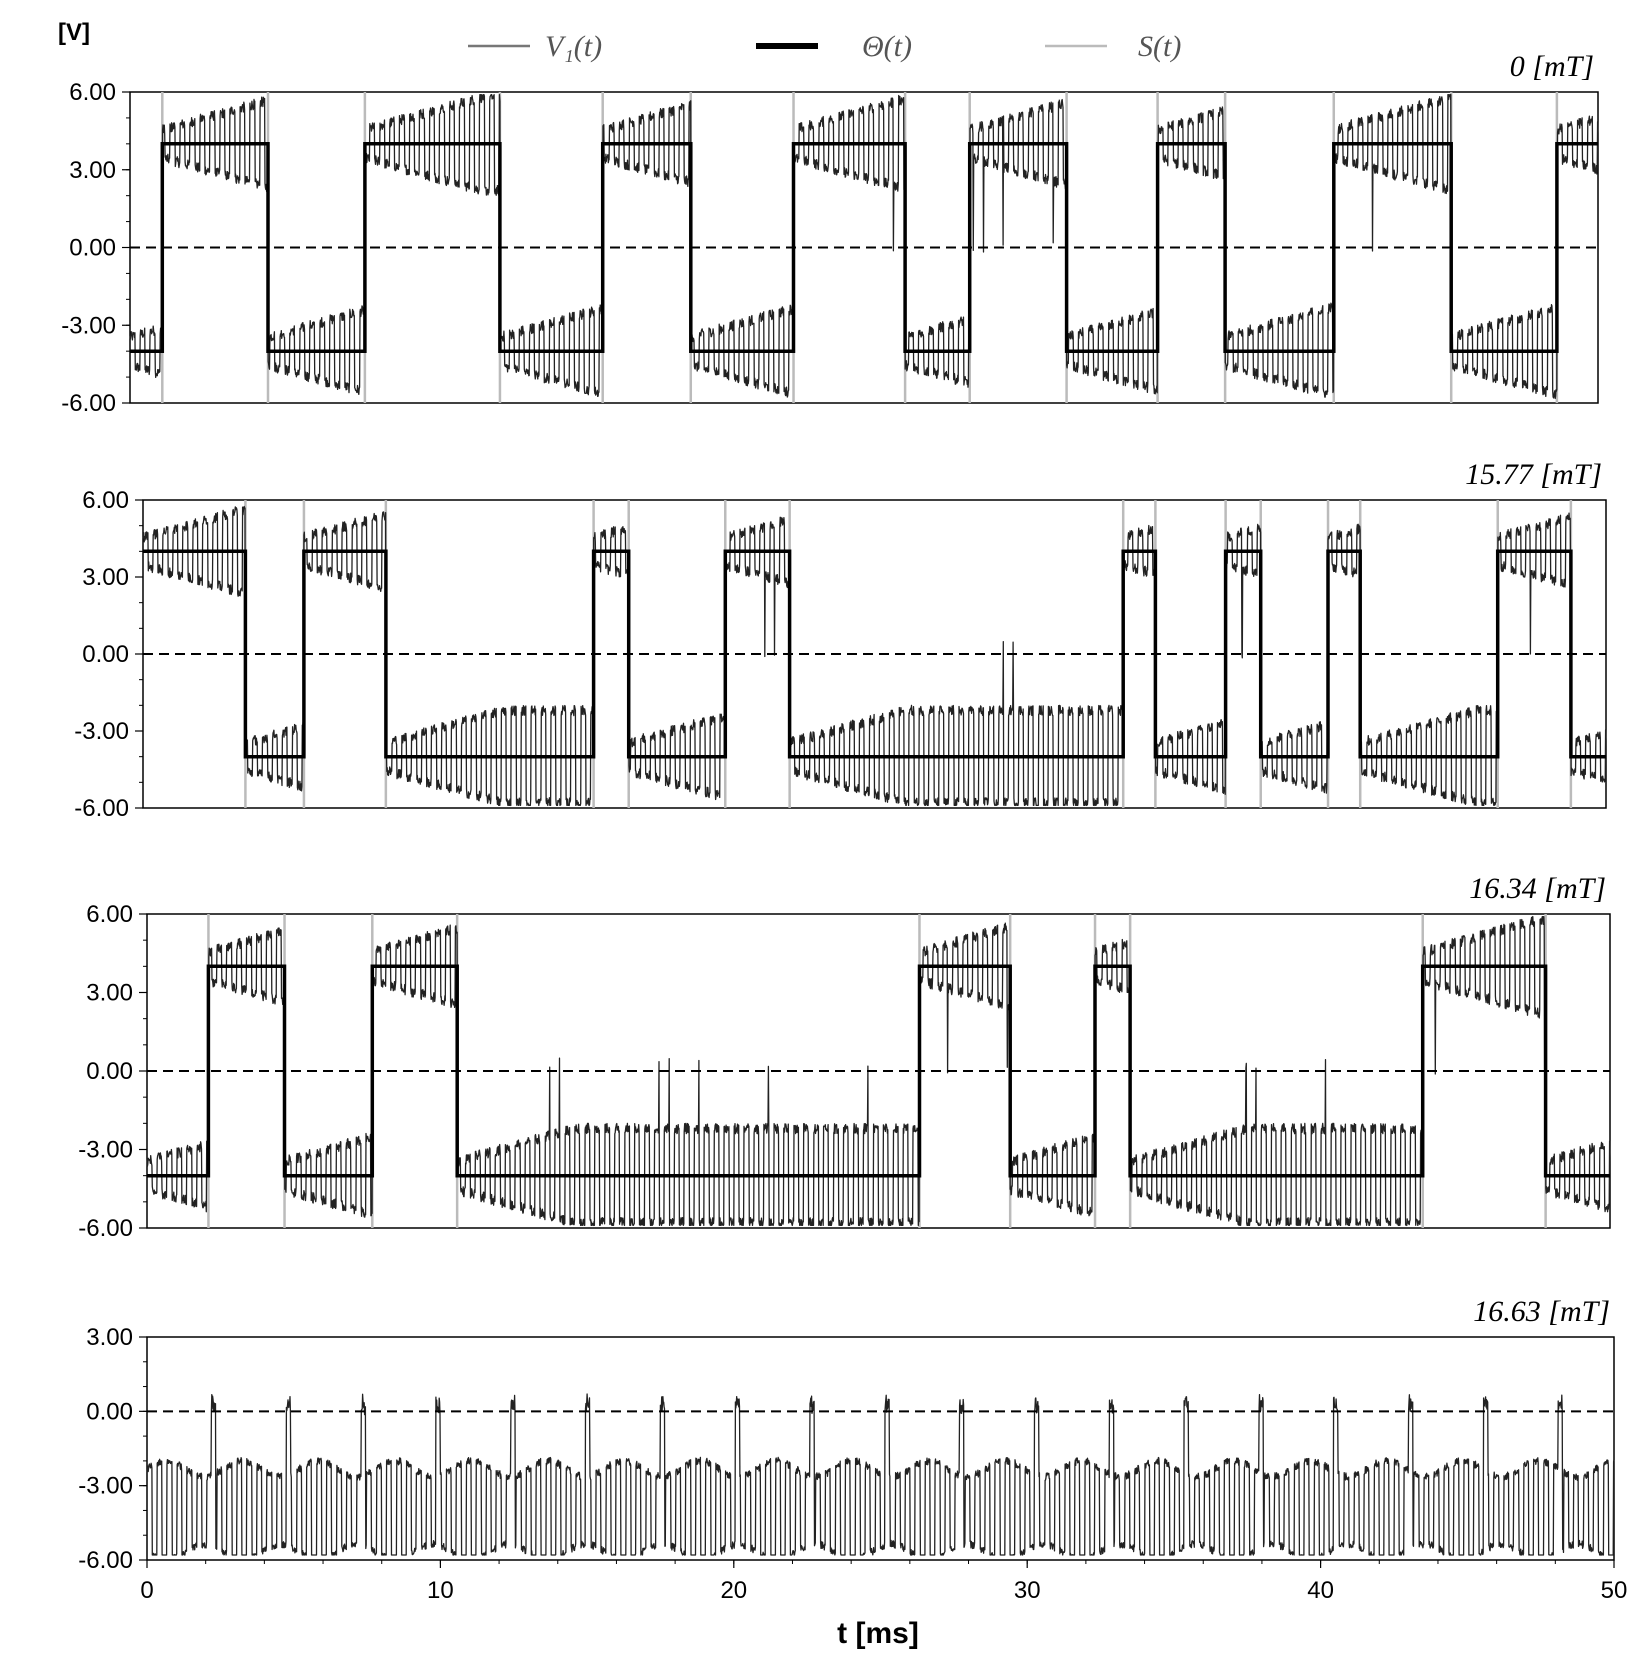 The width and height of the screenshot is (1643, 1676). What do you see at coordinates (733, 1590) in the screenshot?
I see `x-tick-label: 20` at bounding box center [733, 1590].